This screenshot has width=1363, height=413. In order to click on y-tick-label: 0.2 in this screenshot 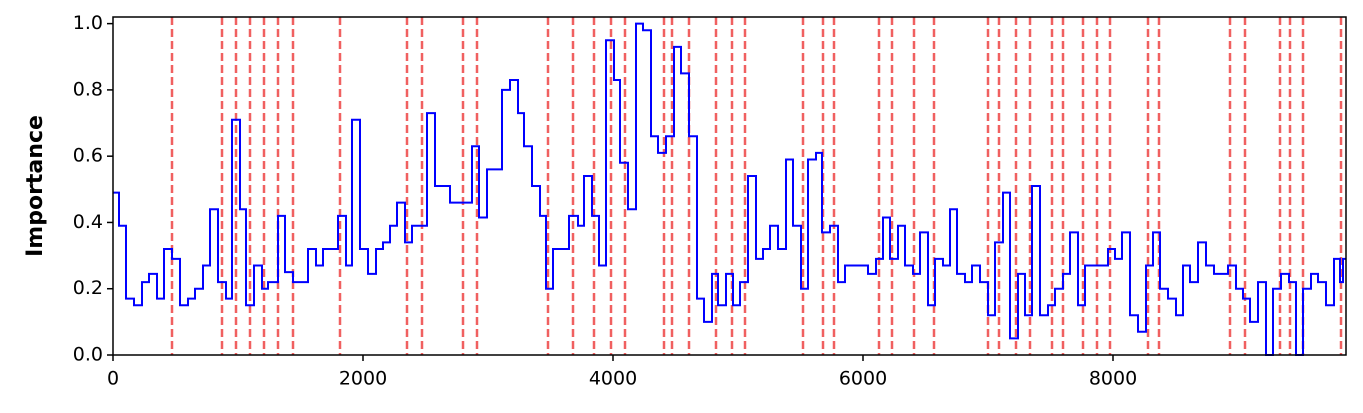, I will do `click(88, 288)`.